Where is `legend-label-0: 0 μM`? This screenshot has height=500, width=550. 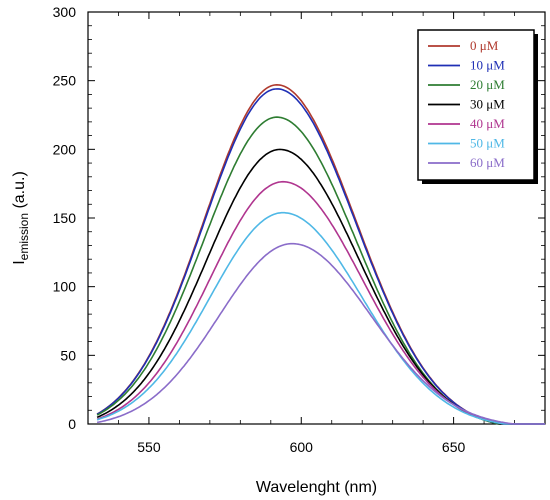 legend-label-0: 0 μM is located at coordinates (484, 45).